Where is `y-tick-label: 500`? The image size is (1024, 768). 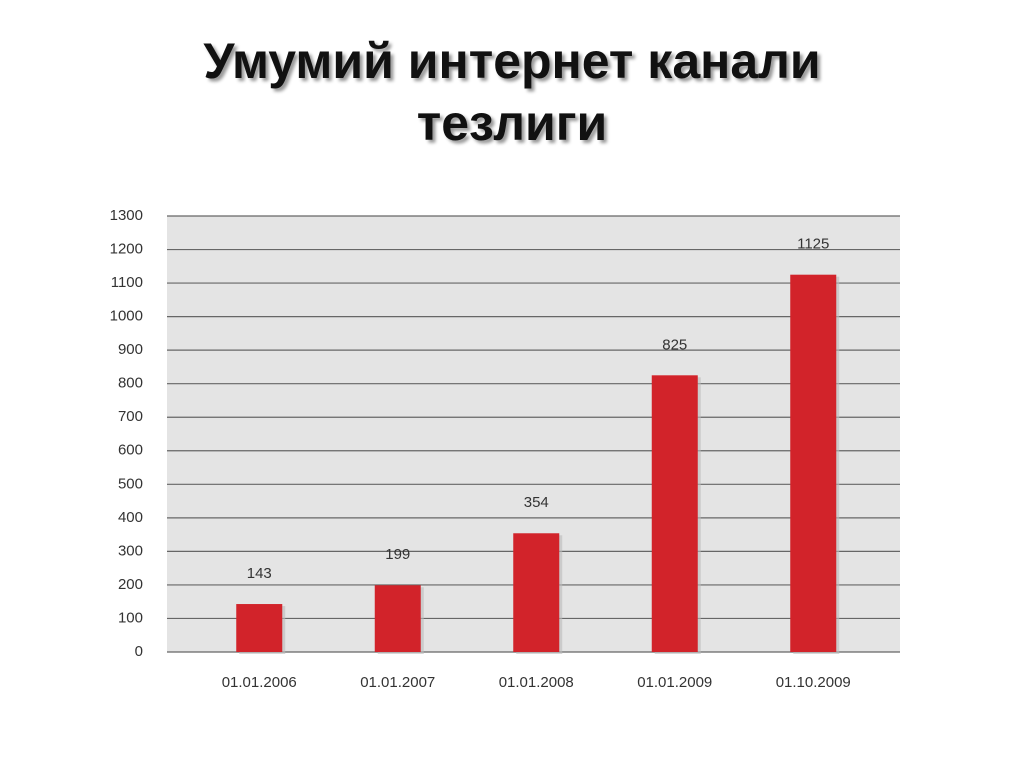 y-tick-label: 500 is located at coordinates (130, 483).